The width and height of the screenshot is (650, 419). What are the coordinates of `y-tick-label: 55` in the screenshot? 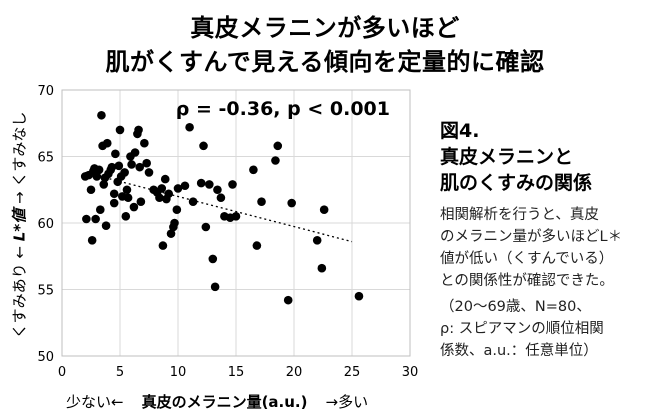 It's located at (45, 291).